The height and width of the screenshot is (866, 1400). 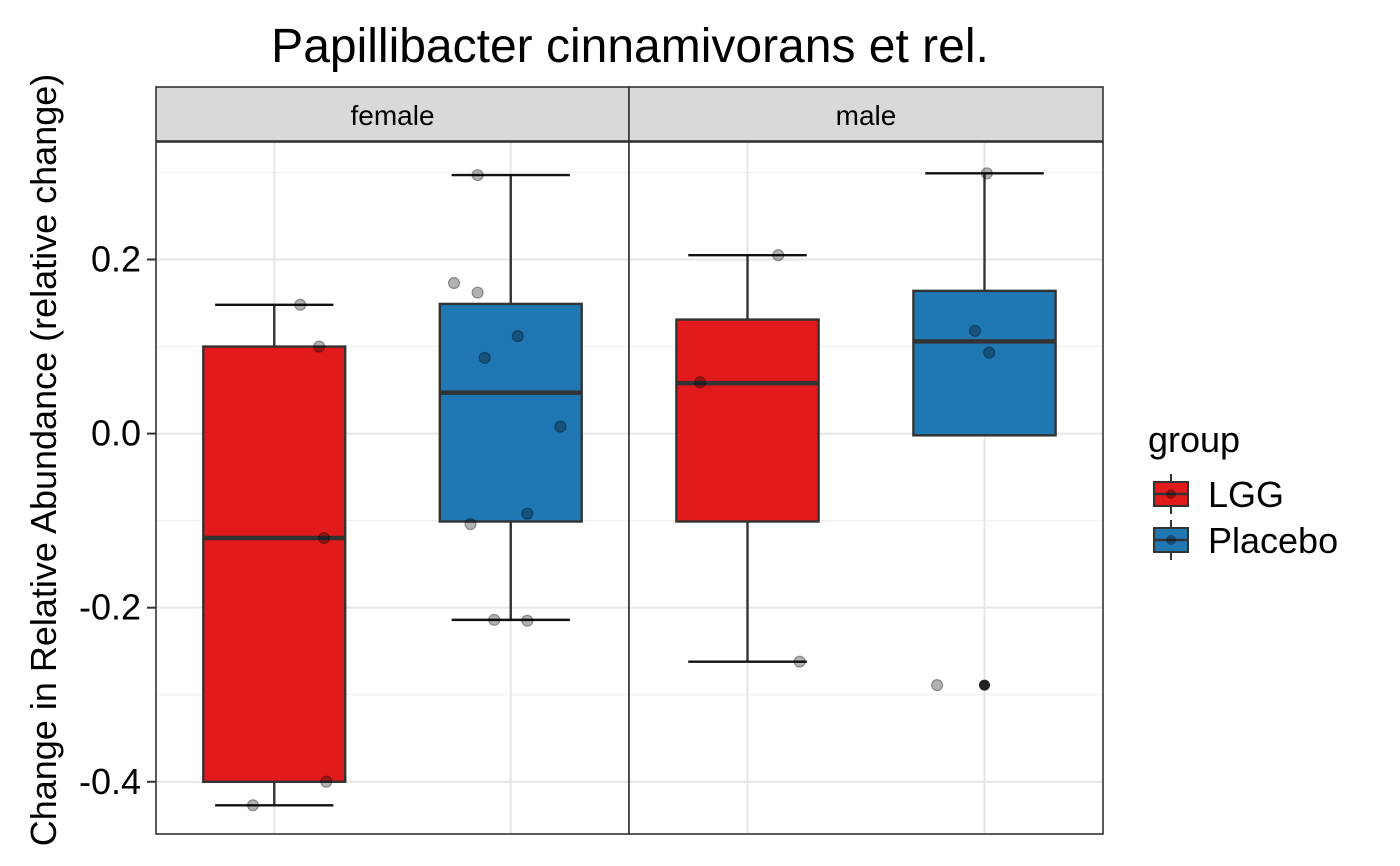 What do you see at coordinates (1245, 517) in the screenshot?
I see `legend-items: LGG Placebo` at bounding box center [1245, 517].